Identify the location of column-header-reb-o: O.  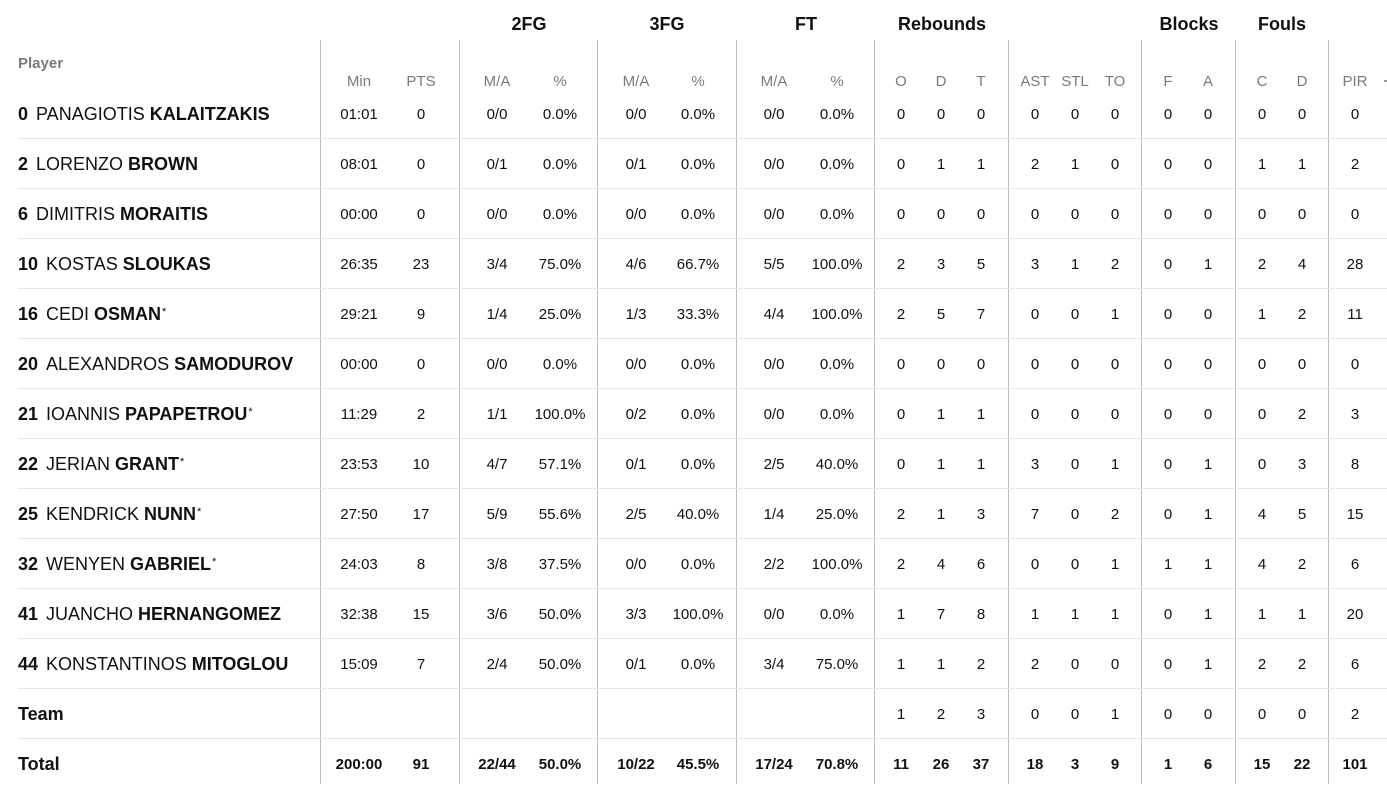
(901, 81).